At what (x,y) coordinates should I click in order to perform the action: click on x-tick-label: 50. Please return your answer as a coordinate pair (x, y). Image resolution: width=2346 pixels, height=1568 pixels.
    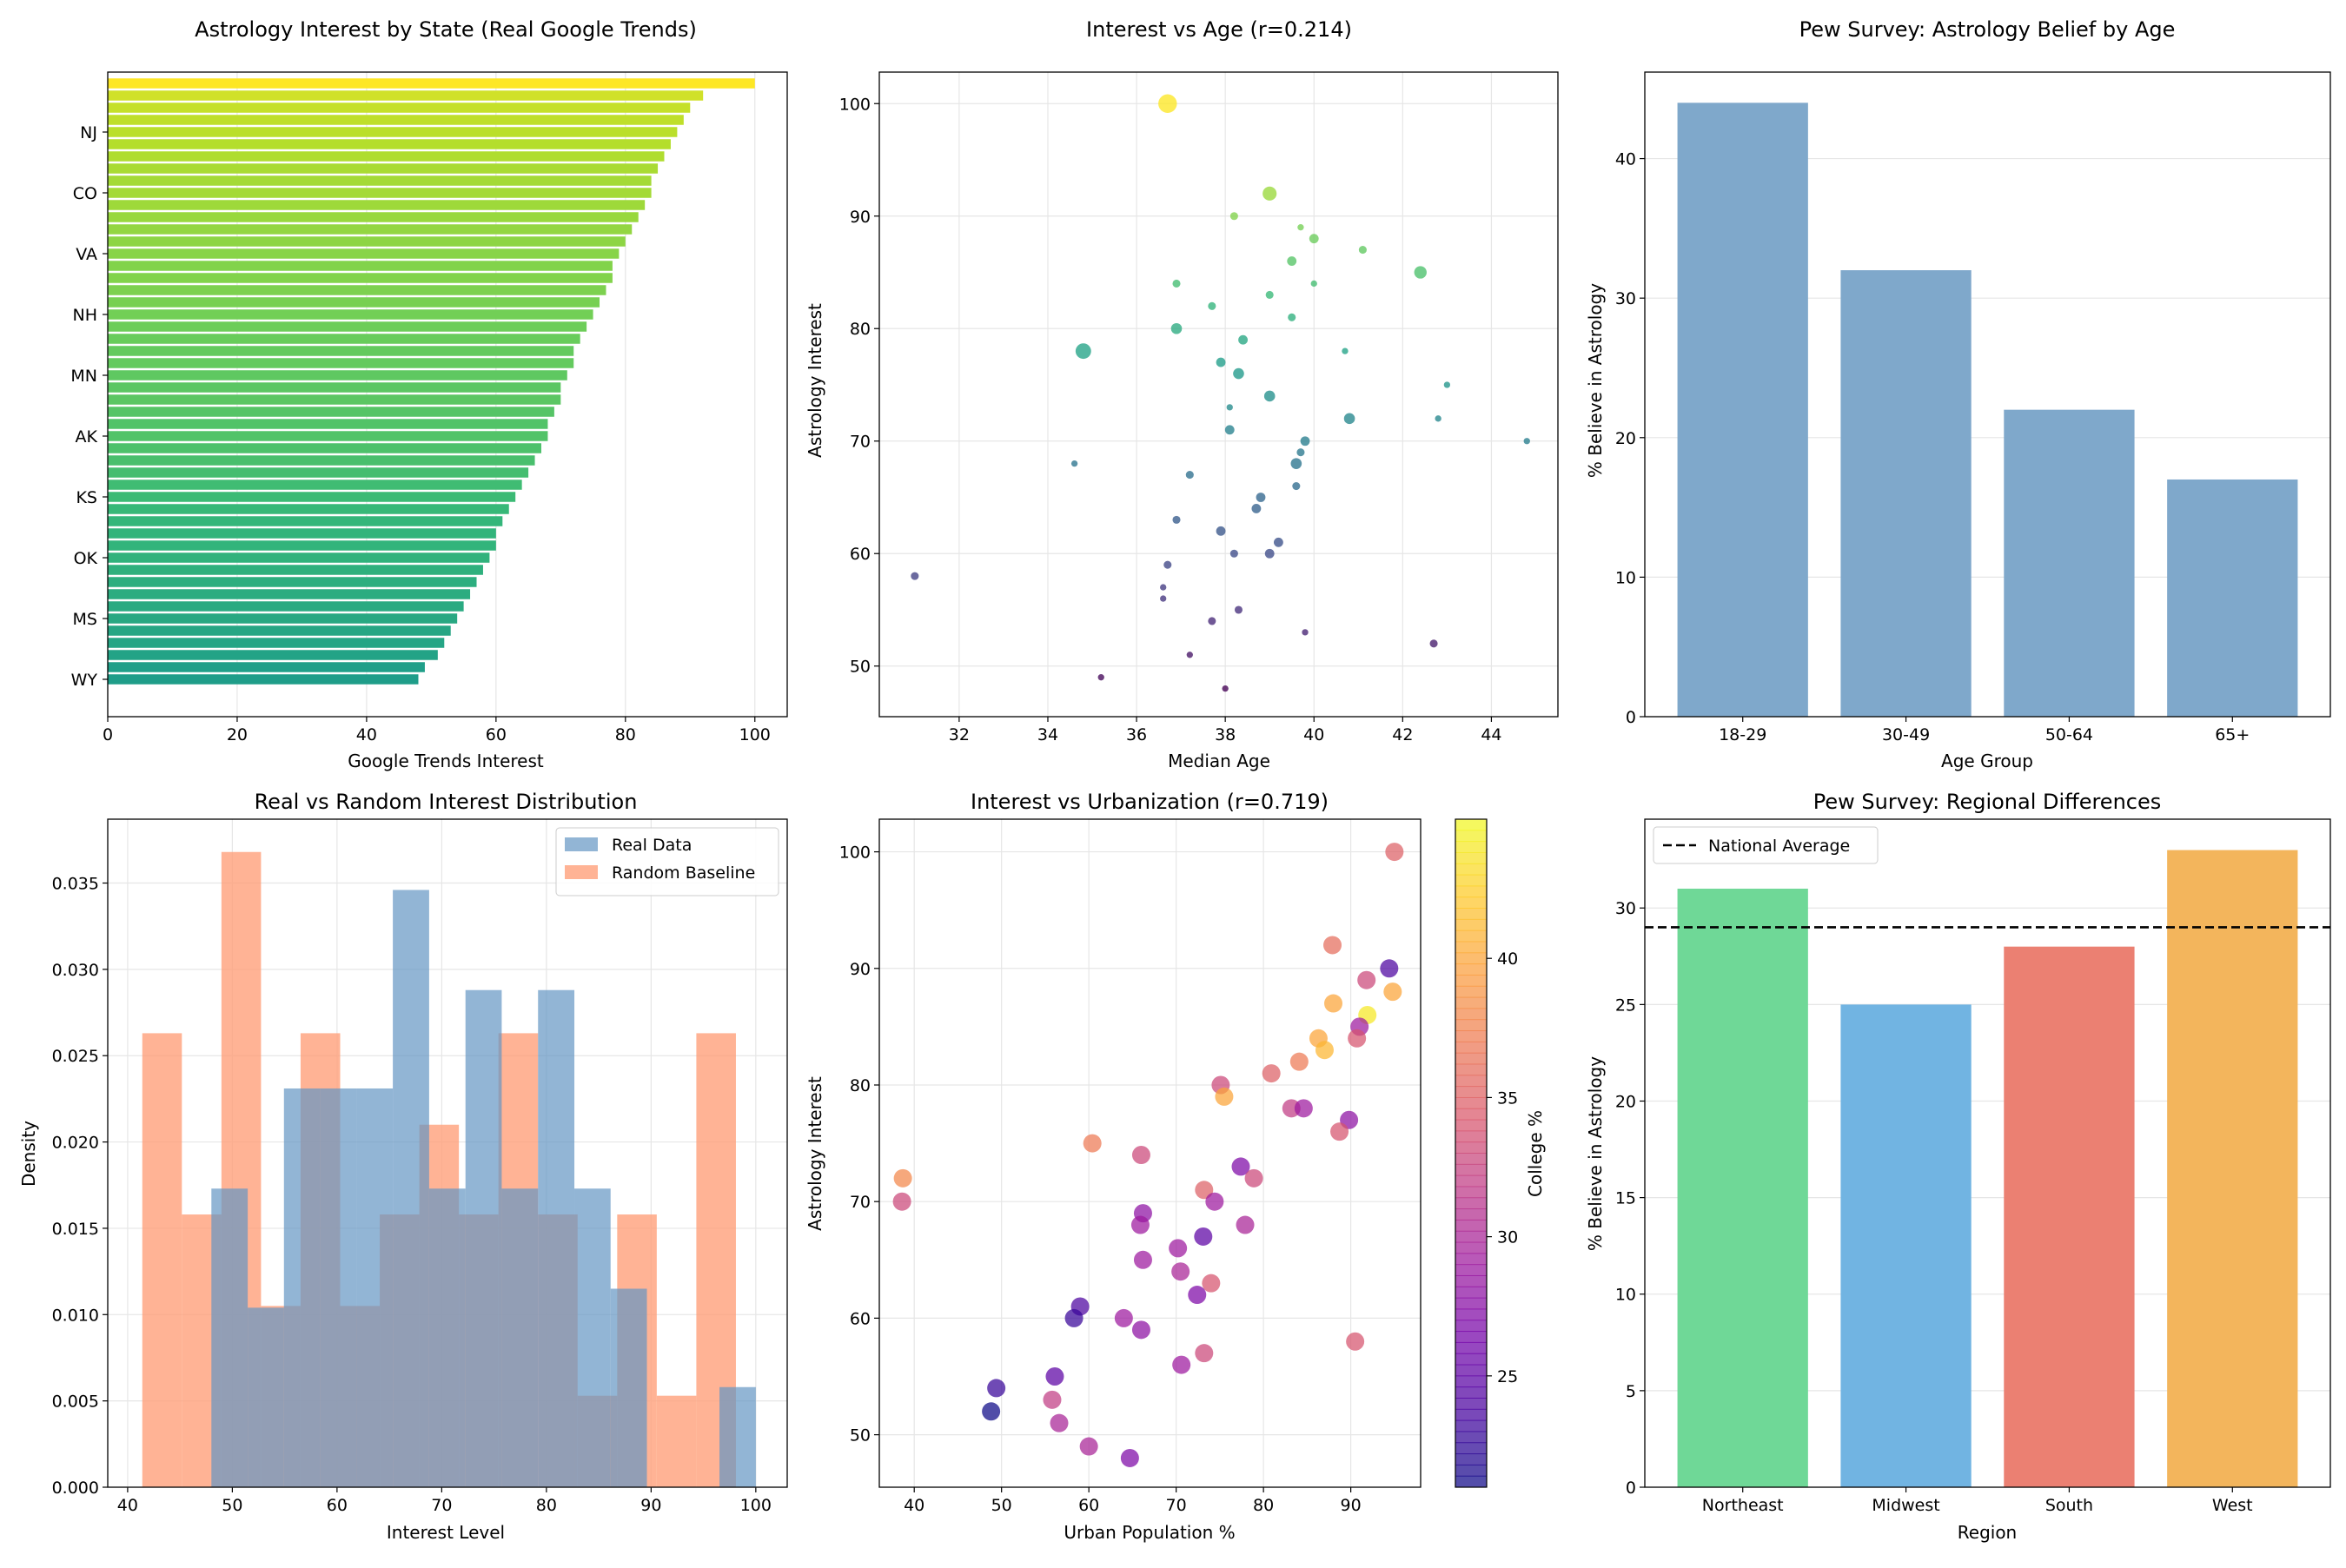
    Looking at the image, I should click on (1002, 1505).